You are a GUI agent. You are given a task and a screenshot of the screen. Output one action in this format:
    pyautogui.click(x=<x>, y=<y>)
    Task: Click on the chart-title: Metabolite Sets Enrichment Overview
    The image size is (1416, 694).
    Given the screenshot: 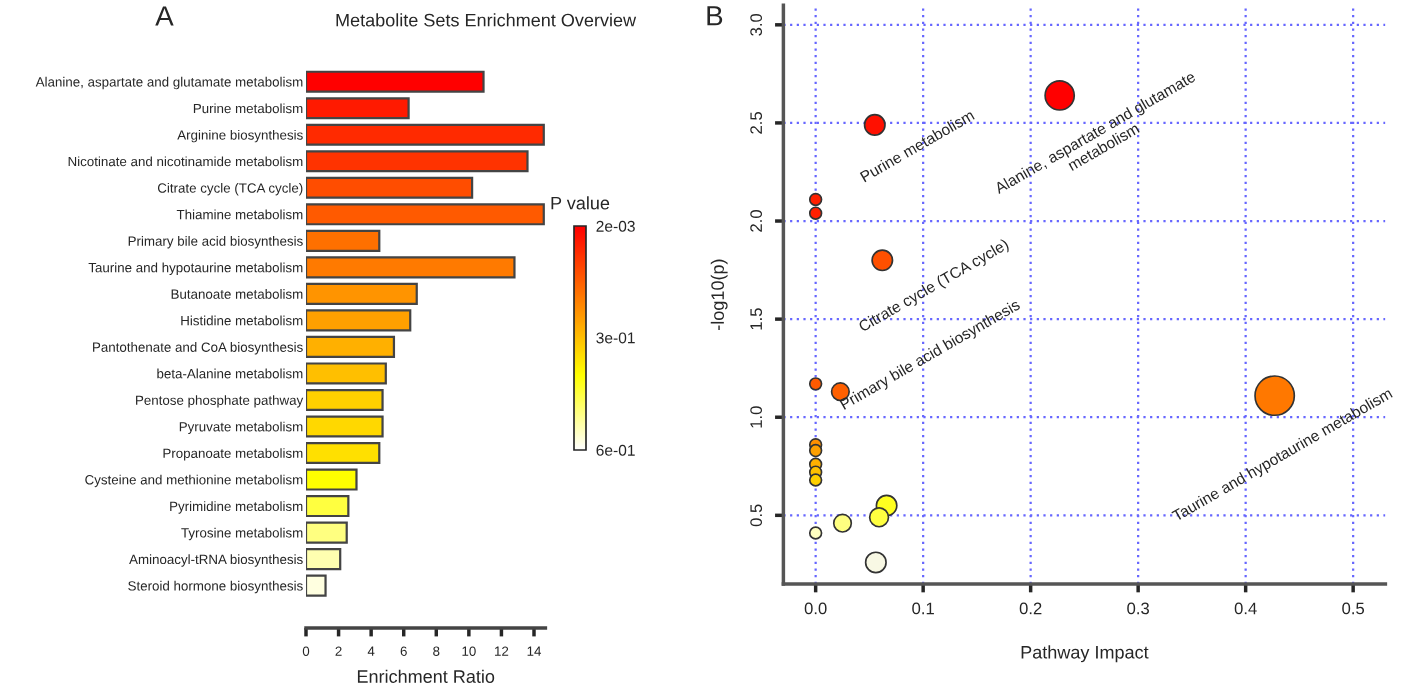 What is the action you would take?
    pyautogui.click(x=486, y=20)
    